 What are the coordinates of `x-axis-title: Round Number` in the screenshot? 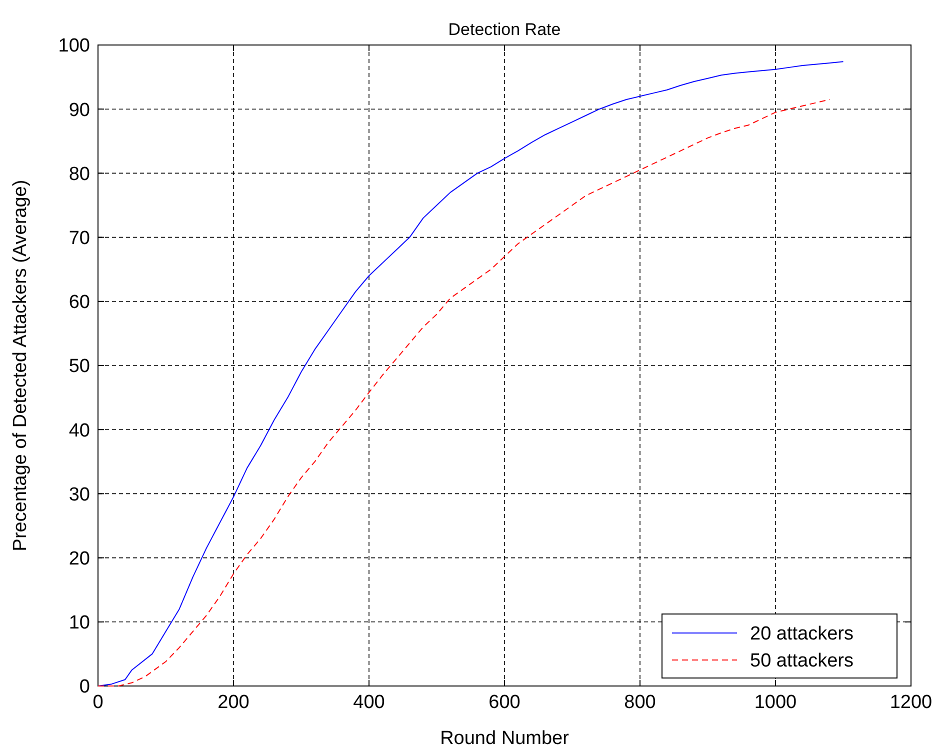 It's located at (505, 738).